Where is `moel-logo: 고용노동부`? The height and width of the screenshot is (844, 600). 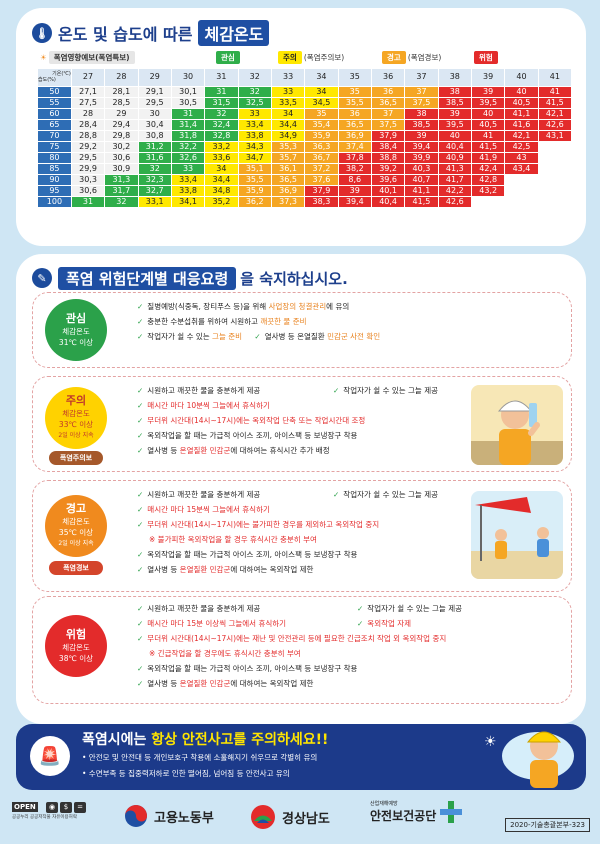
moel-logo: 고용노동부 is located at coordinates (169, 816).